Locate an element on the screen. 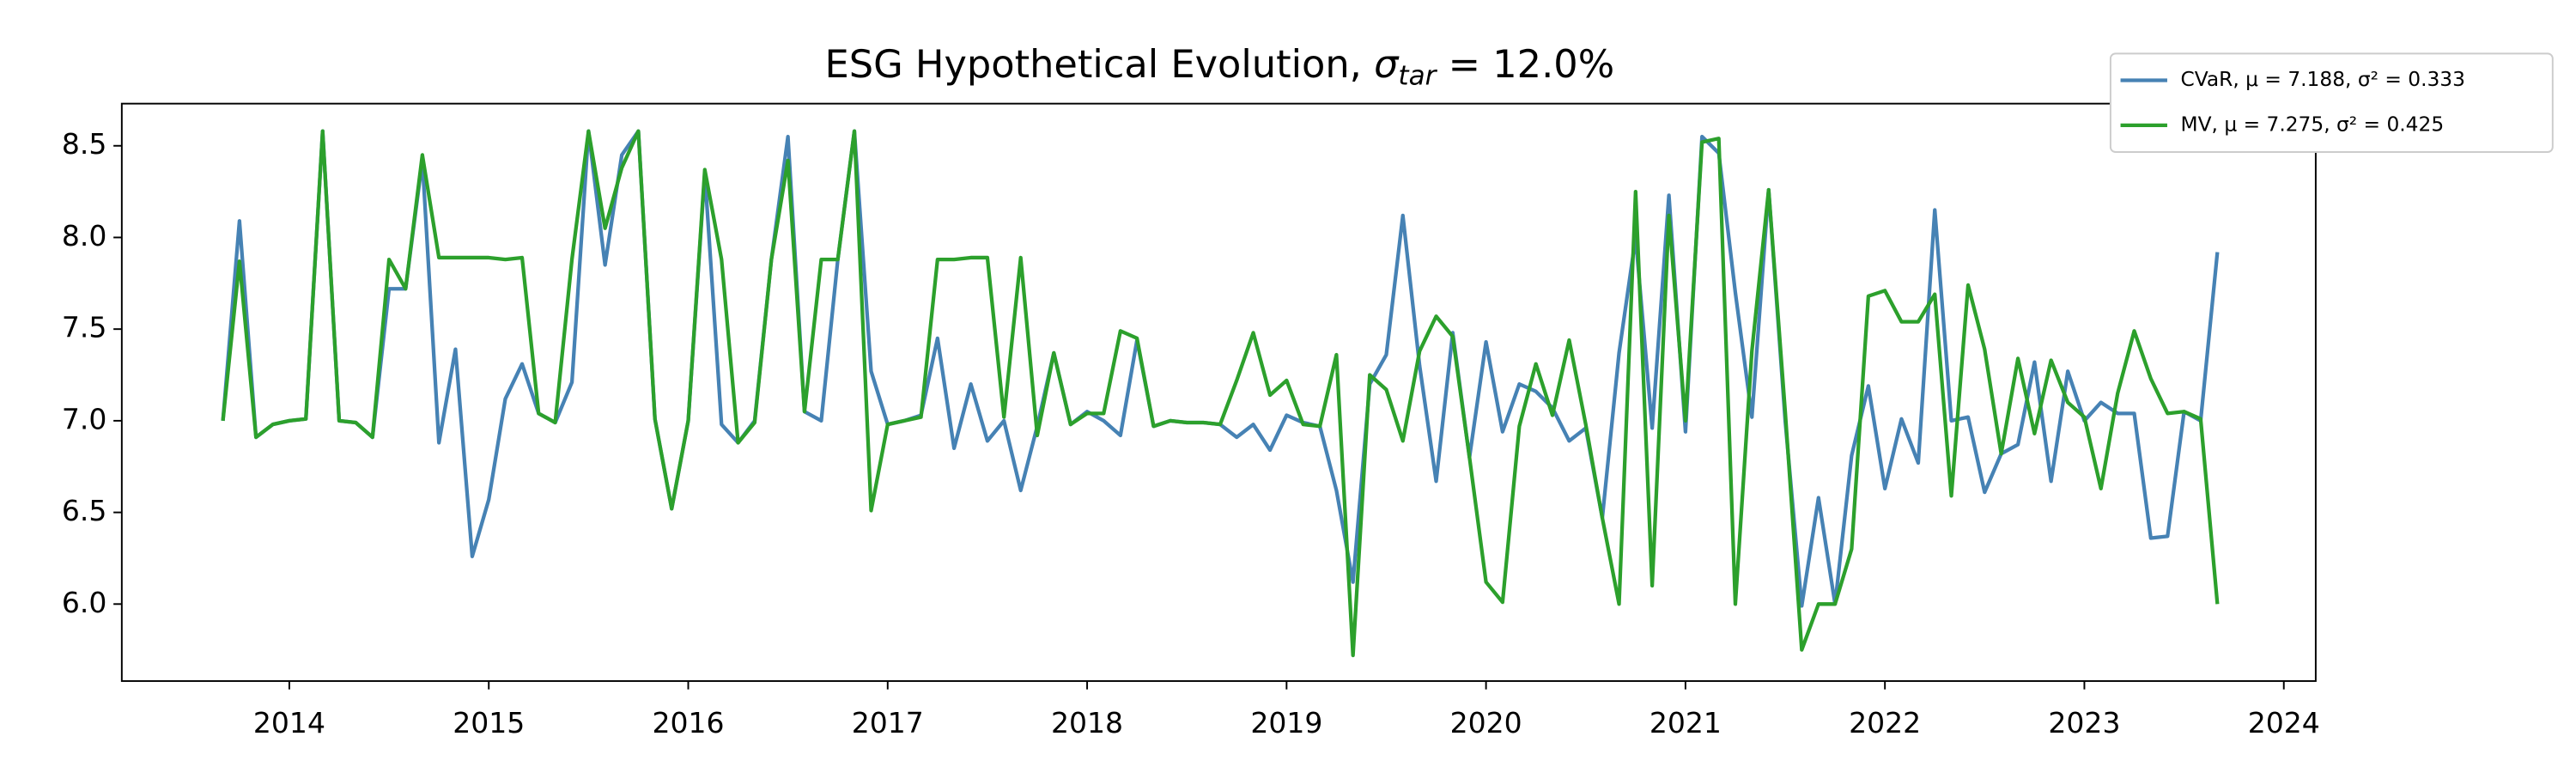 This screenshot has height=773, width=2576. x-tick-label: 2016 is located at coordinates (688, 723).